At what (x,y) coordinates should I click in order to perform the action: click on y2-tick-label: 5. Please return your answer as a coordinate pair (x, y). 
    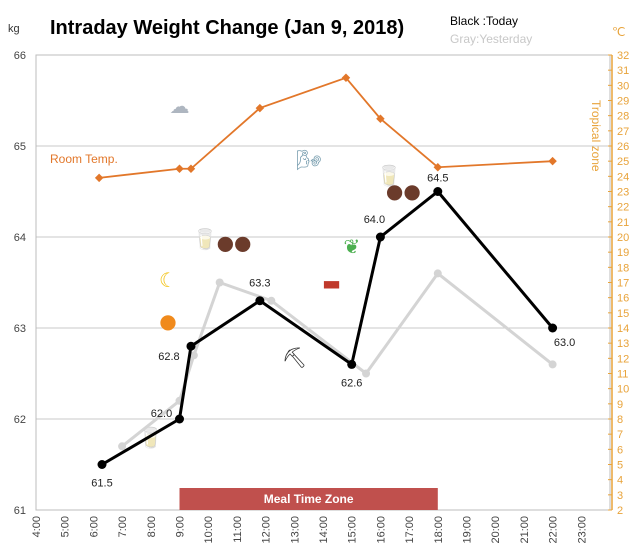
    Looking at the image, I should click on (620, 466).